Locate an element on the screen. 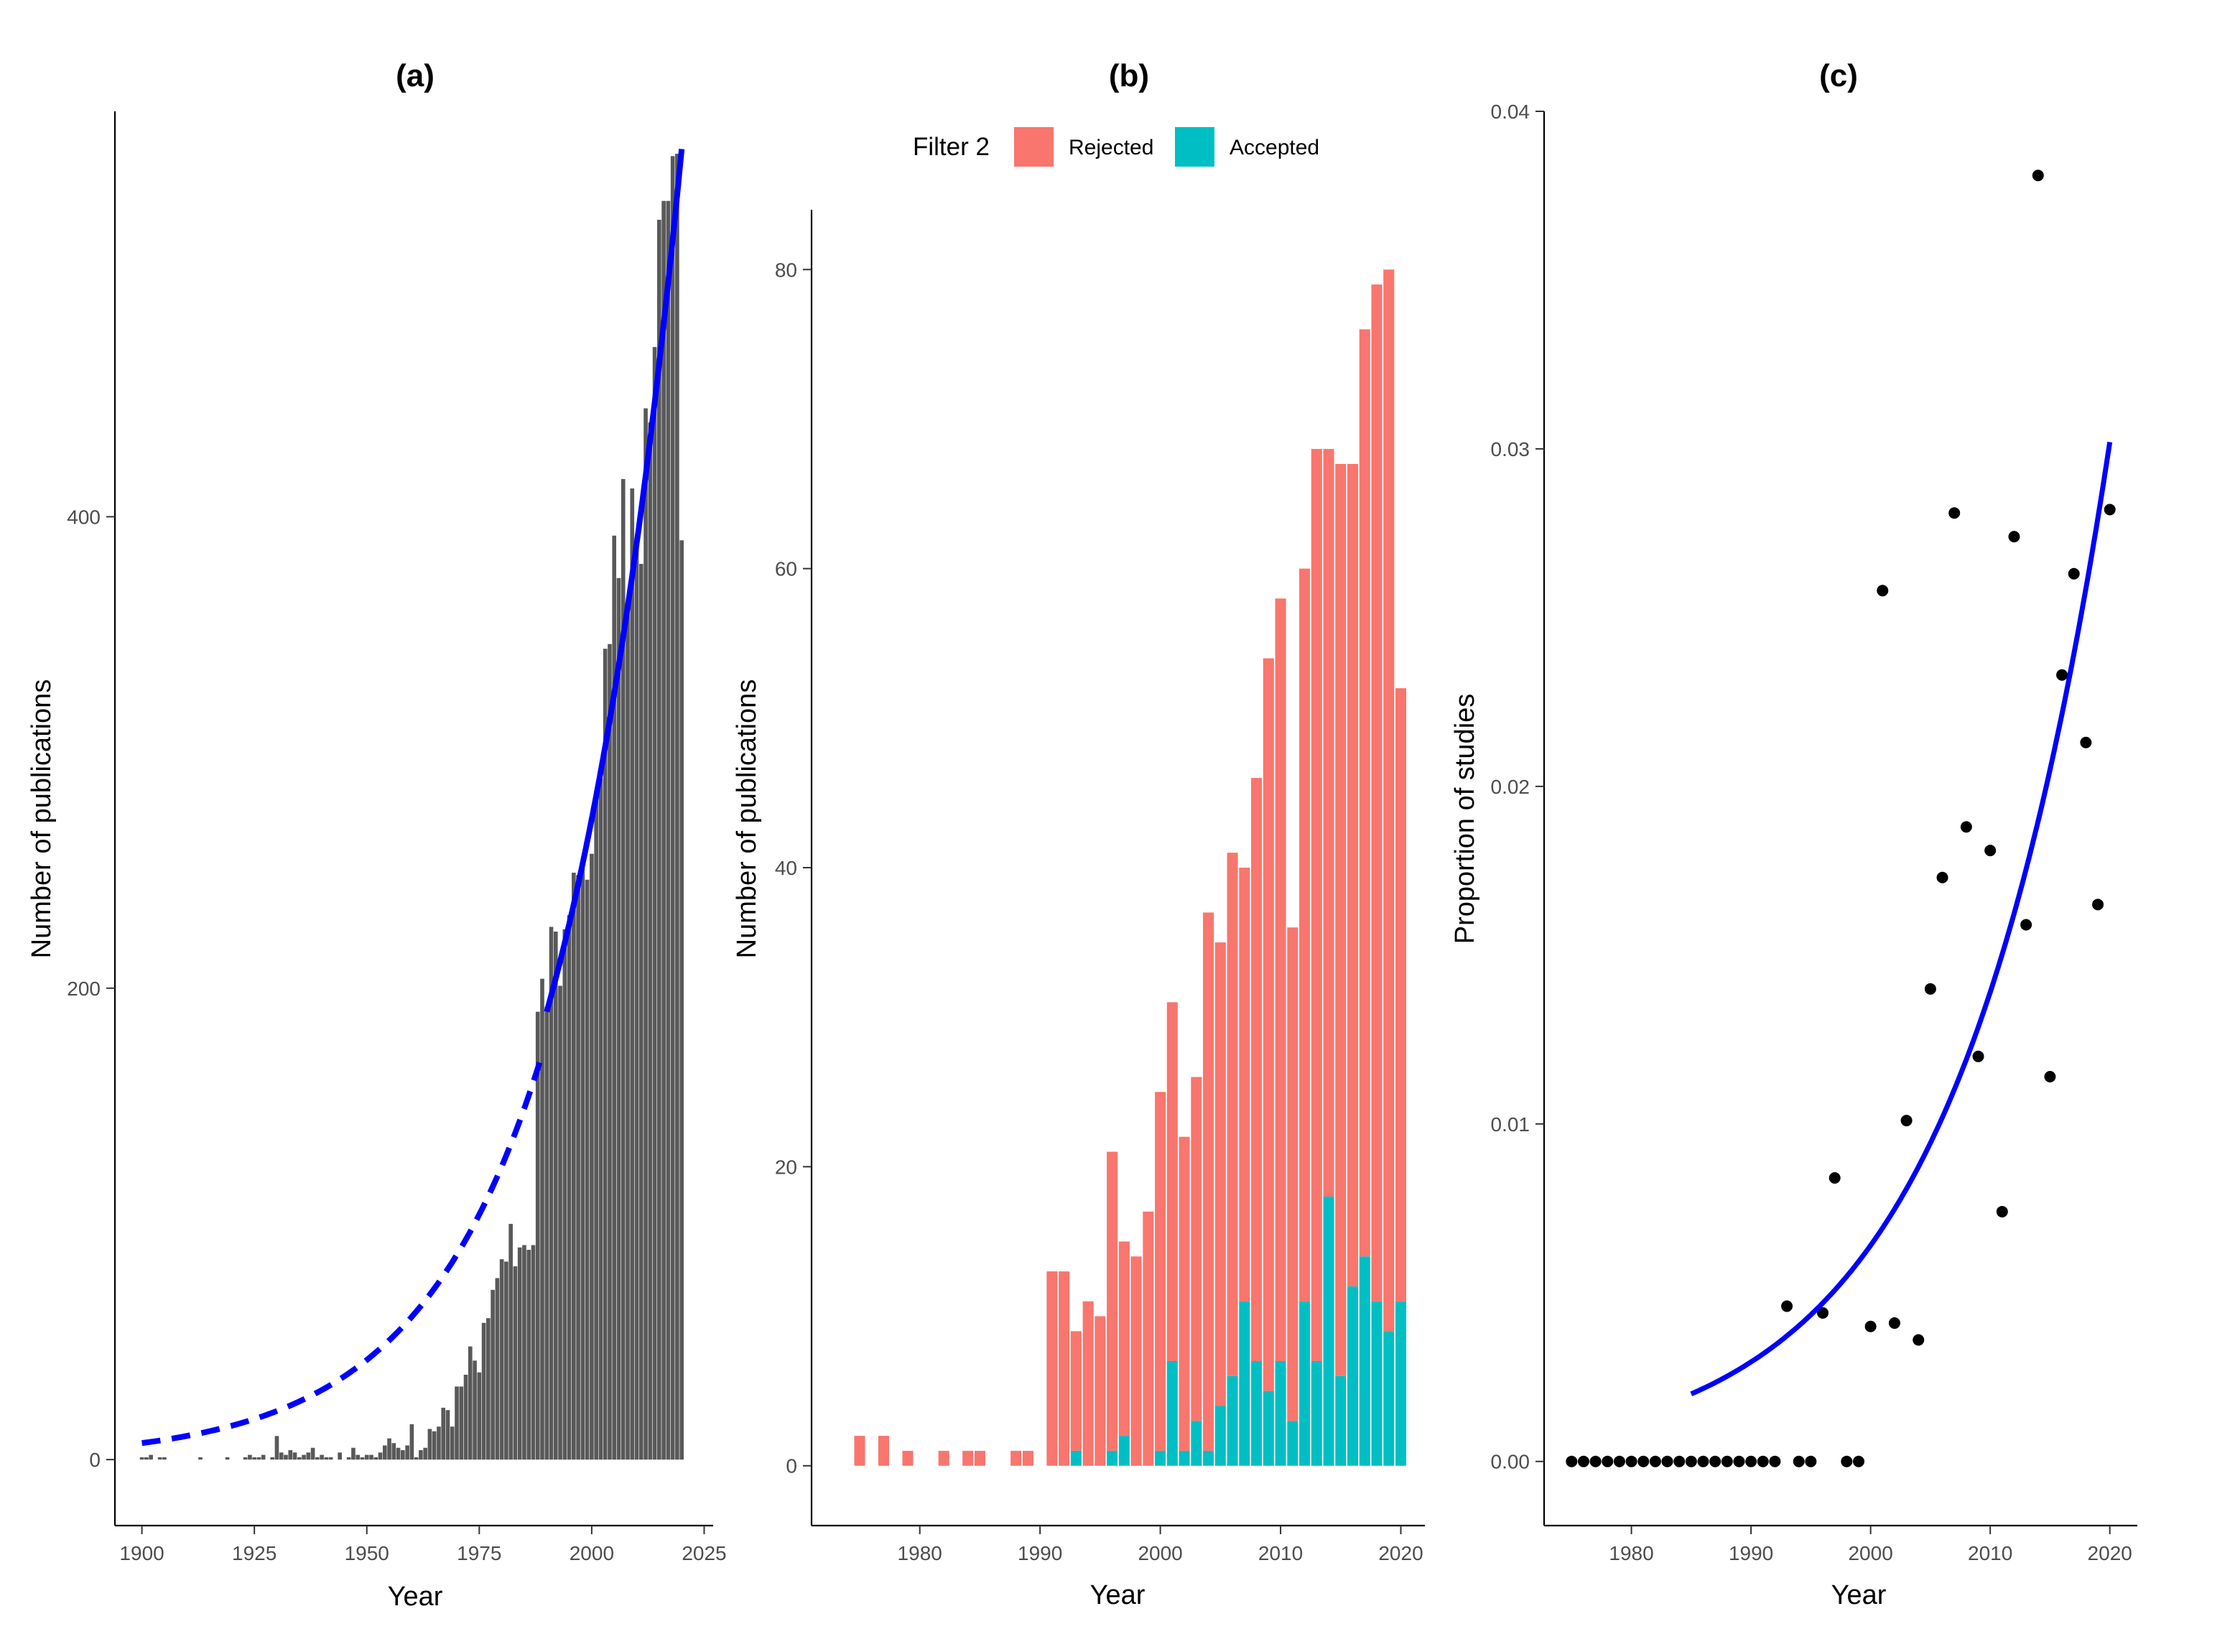 Image resolution: width=2235 pixels, height=1652 pixels. bar-accepted-2000 is located at coordinates (1160, 1458).